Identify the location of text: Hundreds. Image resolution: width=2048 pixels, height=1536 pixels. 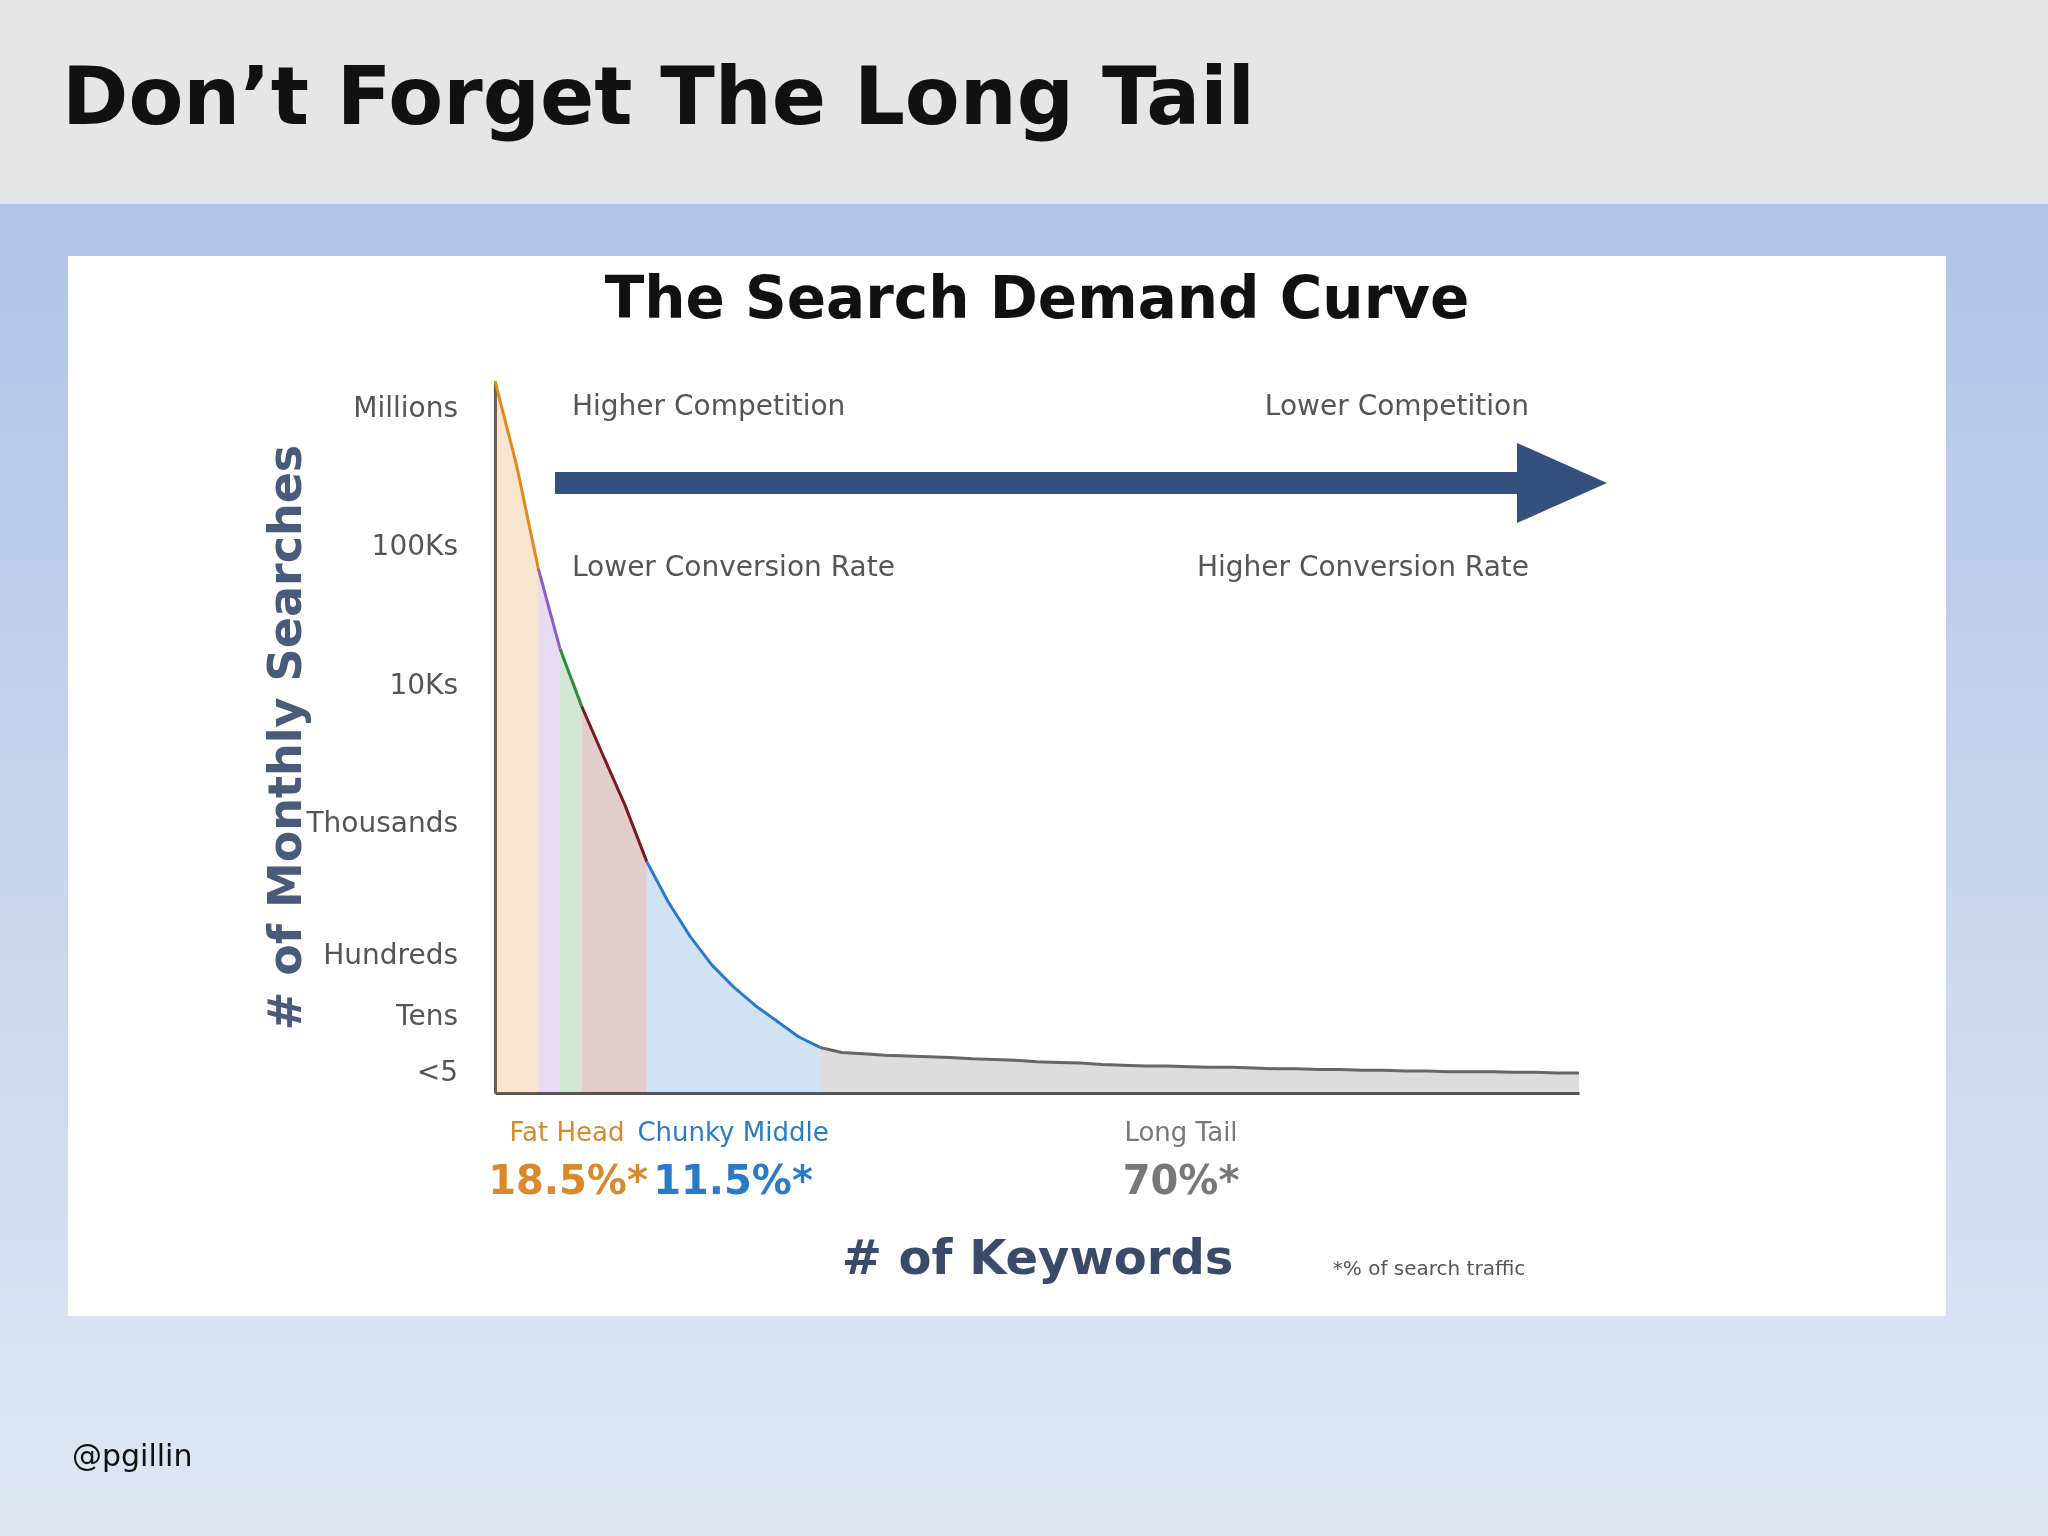
(390, 954).